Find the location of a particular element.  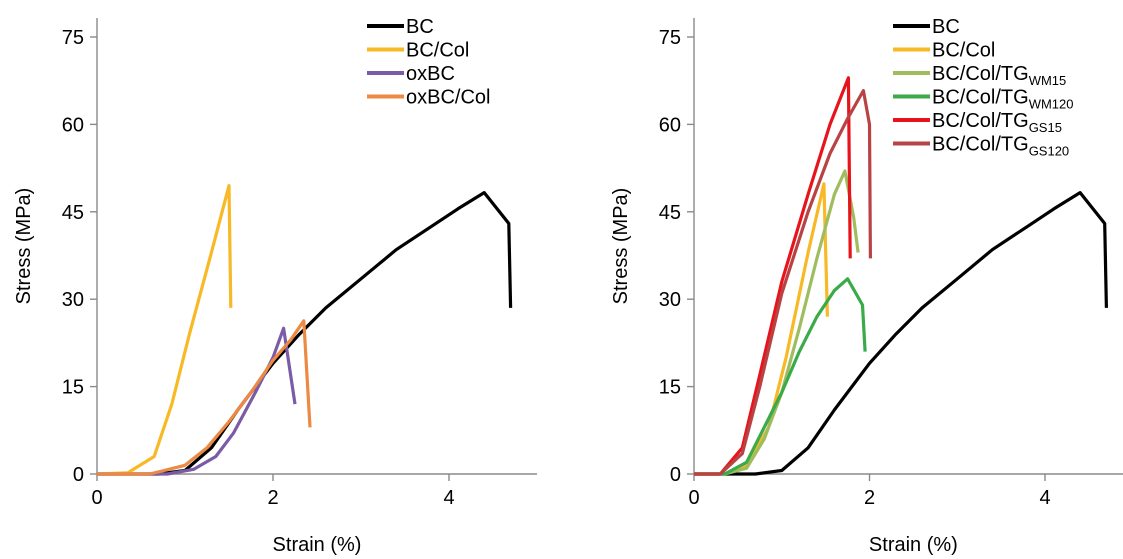

series-line-bc-col-tg-gs120 is located at coordinates (783, 282).